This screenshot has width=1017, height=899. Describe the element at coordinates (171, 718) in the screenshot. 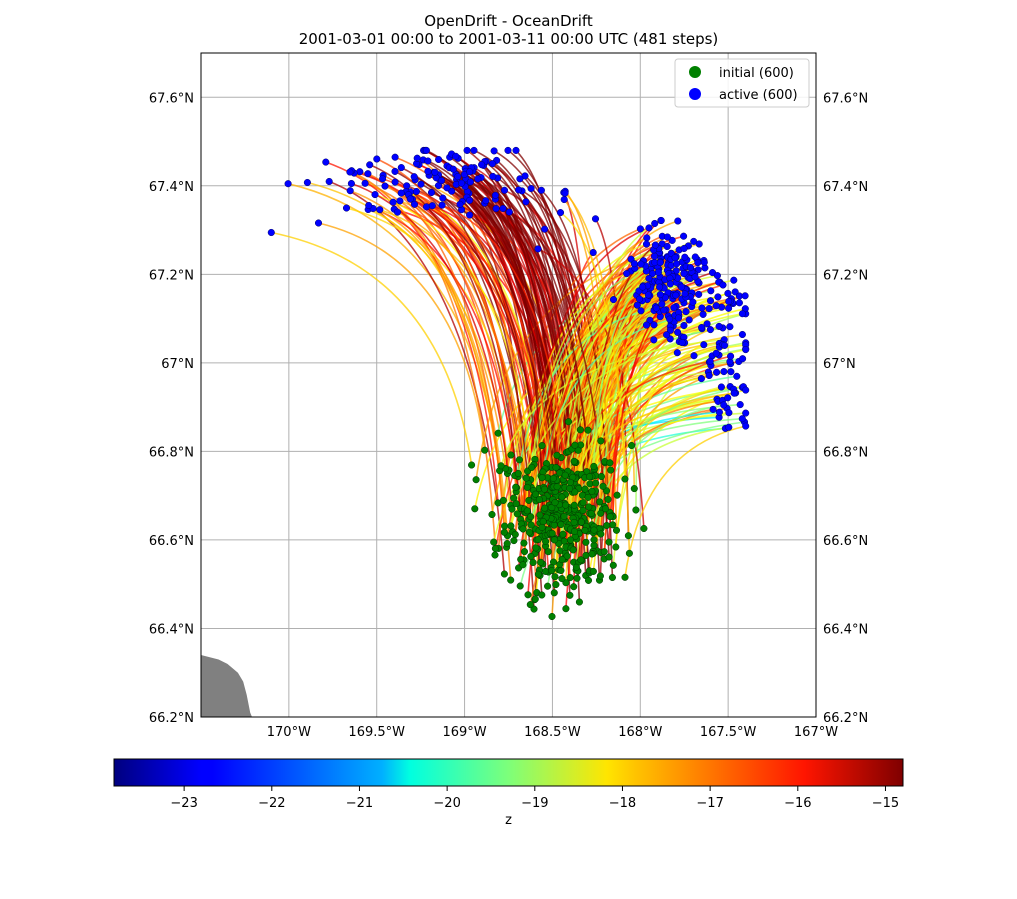

I see `lat-tick-label: 66.2°N` at that location.